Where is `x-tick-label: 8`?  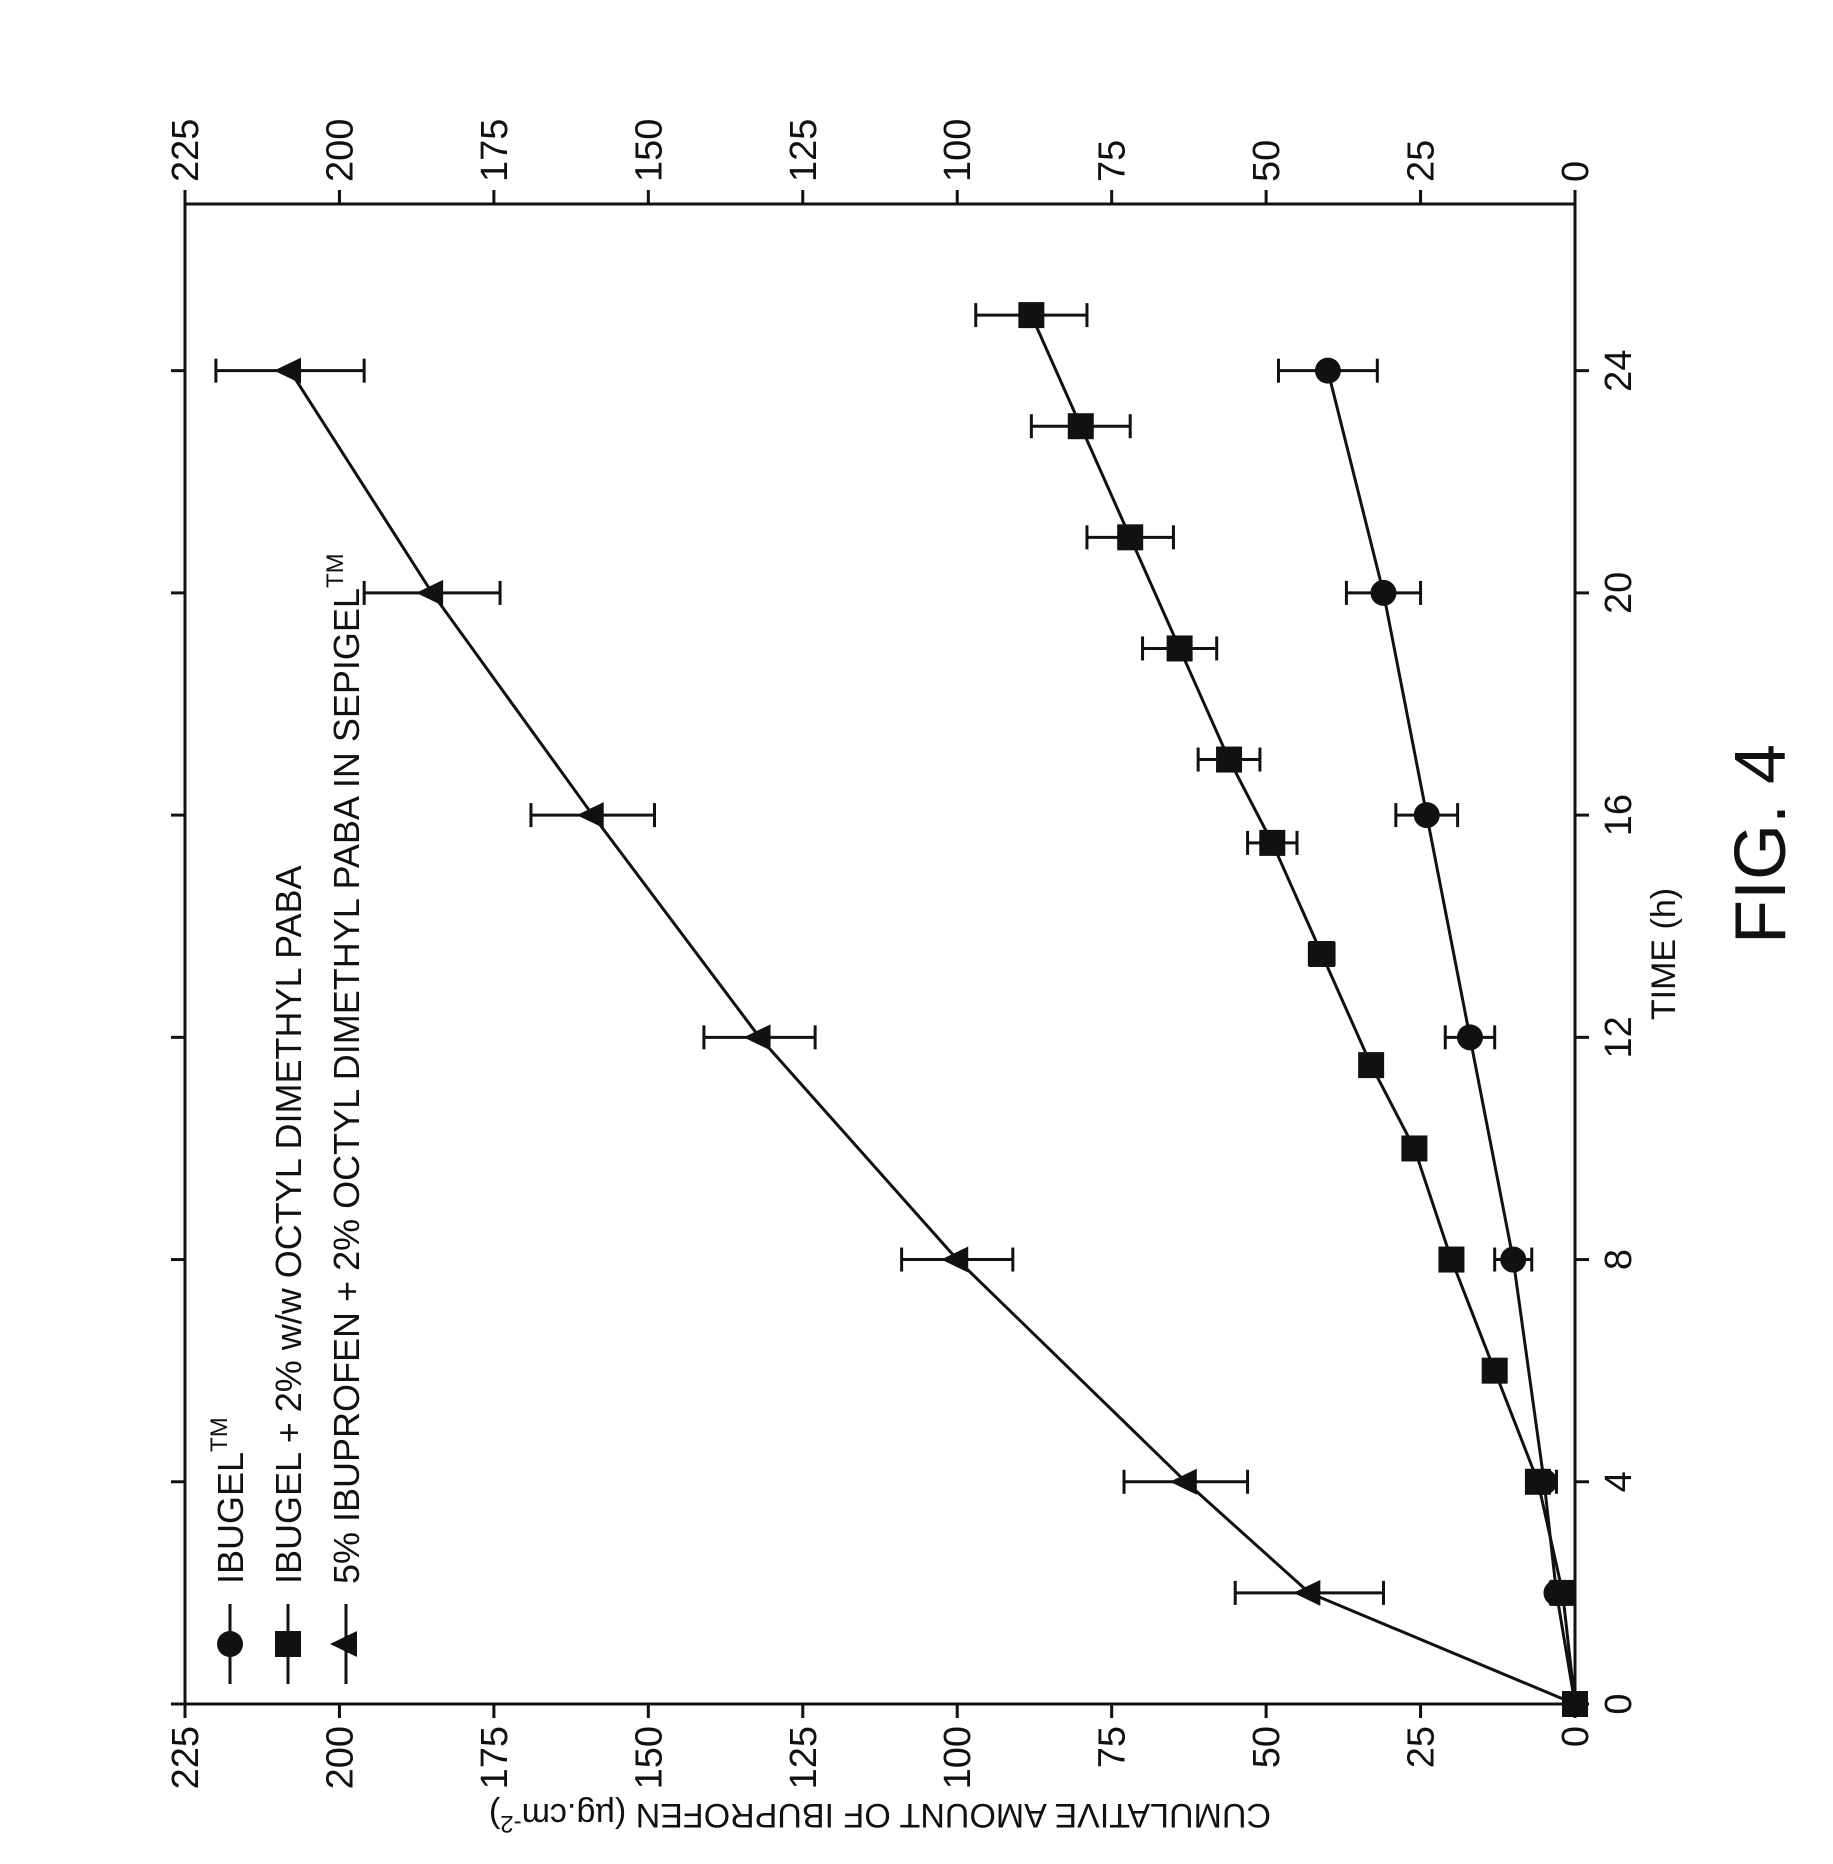
x-tick-label: 8 is located at coordinates (1619, 1259).